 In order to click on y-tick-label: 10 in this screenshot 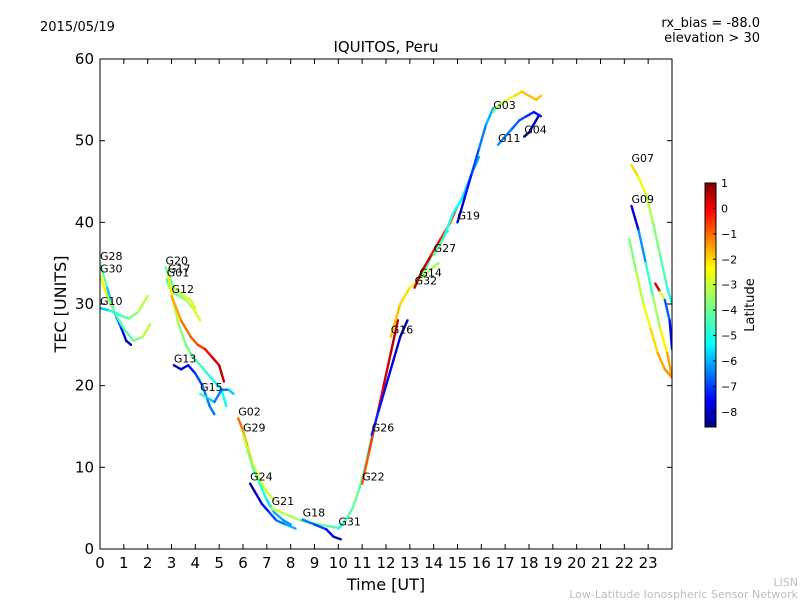, I will do `click(84, 467)`.